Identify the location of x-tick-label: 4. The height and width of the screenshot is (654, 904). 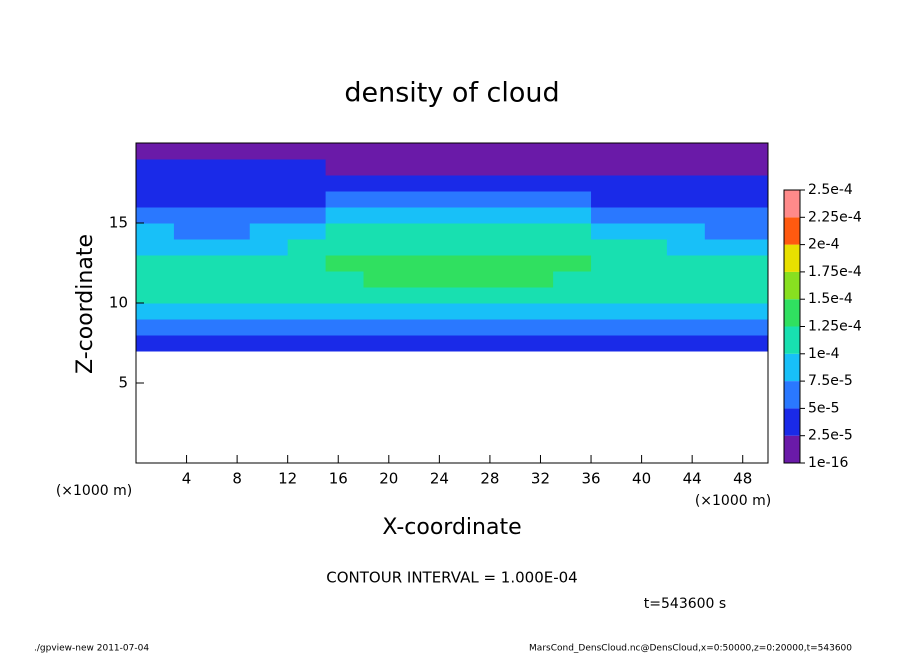
(187, 479).